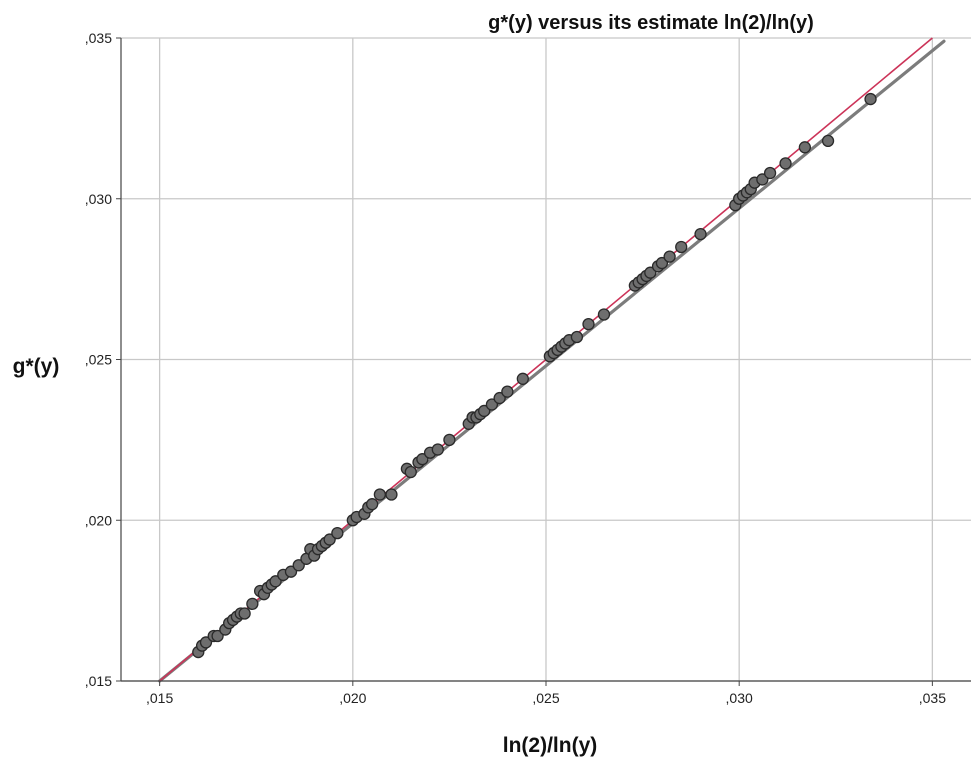 This screenshot has width=971, height=759. I want to click on x-tick-label: ,030, so click(739, 698).